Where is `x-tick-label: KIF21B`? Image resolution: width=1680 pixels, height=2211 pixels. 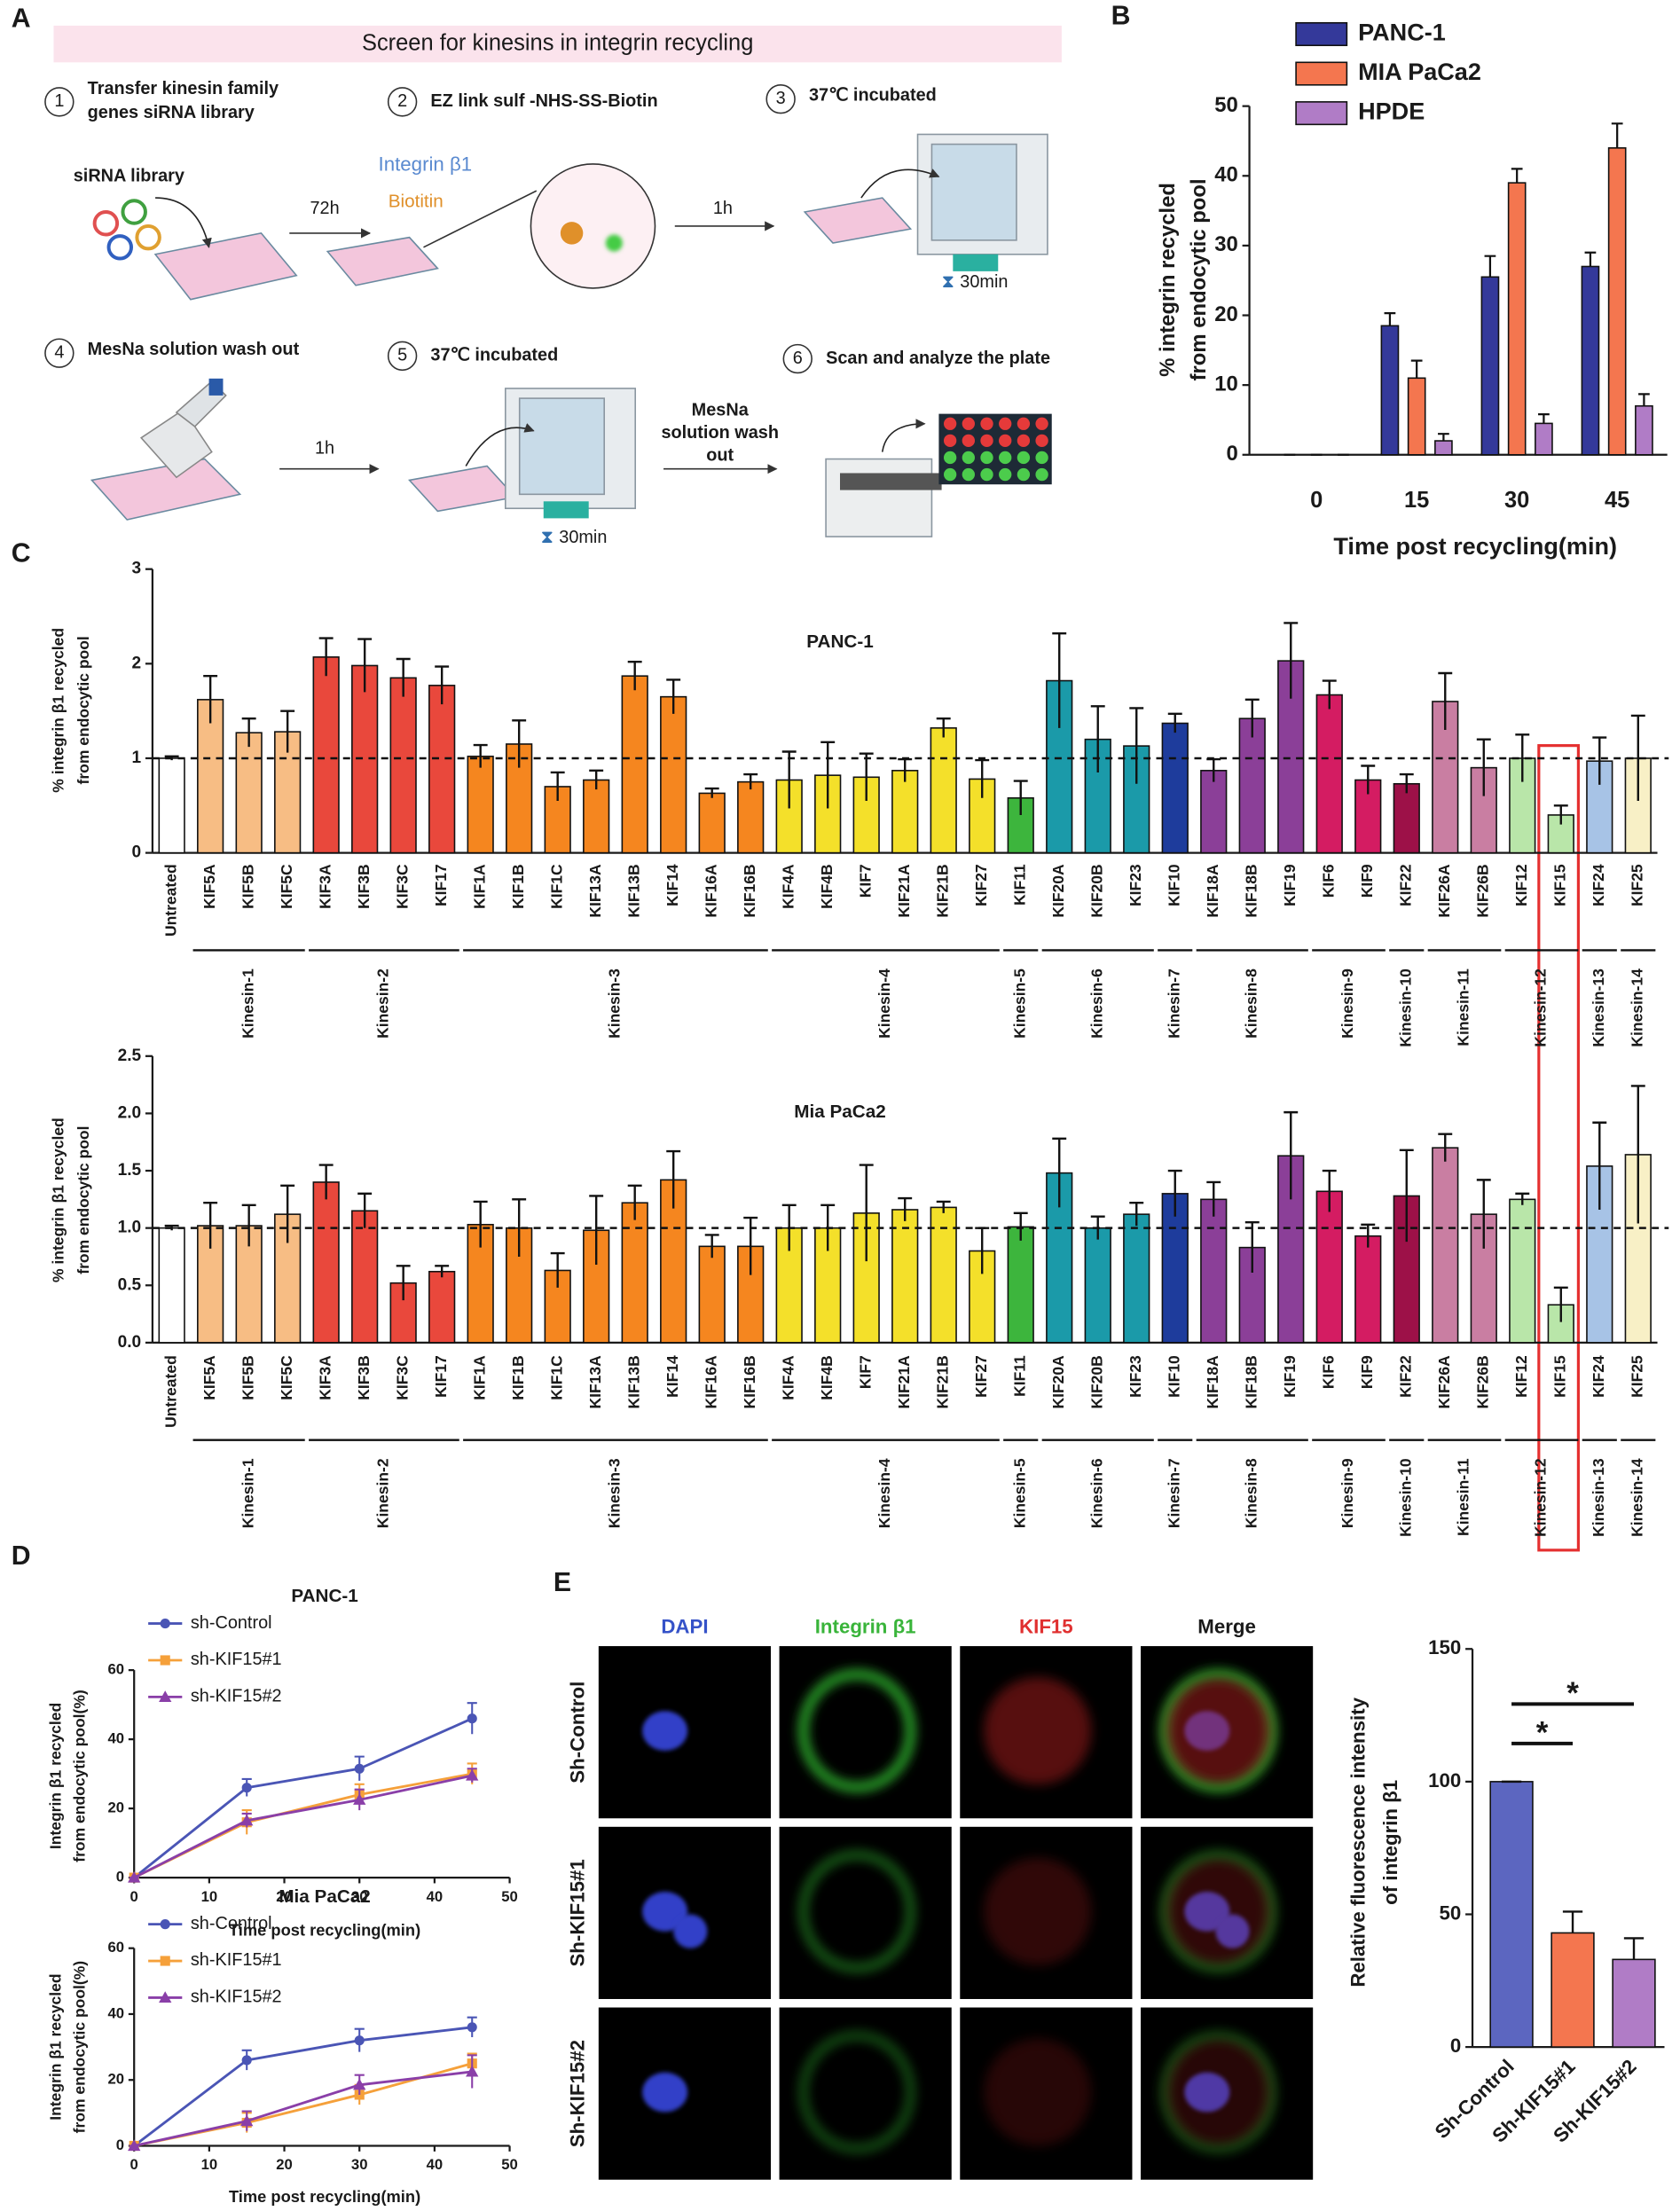 x-tick-label: KIF21B is located at coordinates (942, 890).